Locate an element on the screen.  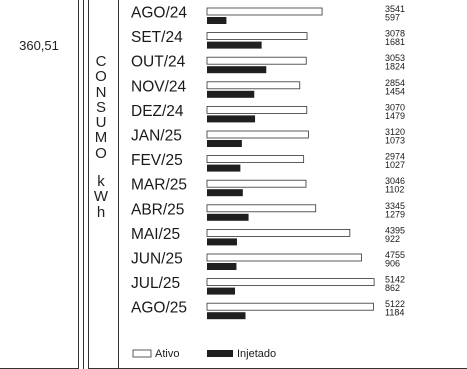
category-label: MAI/25 is located at coordinates (155, 234).